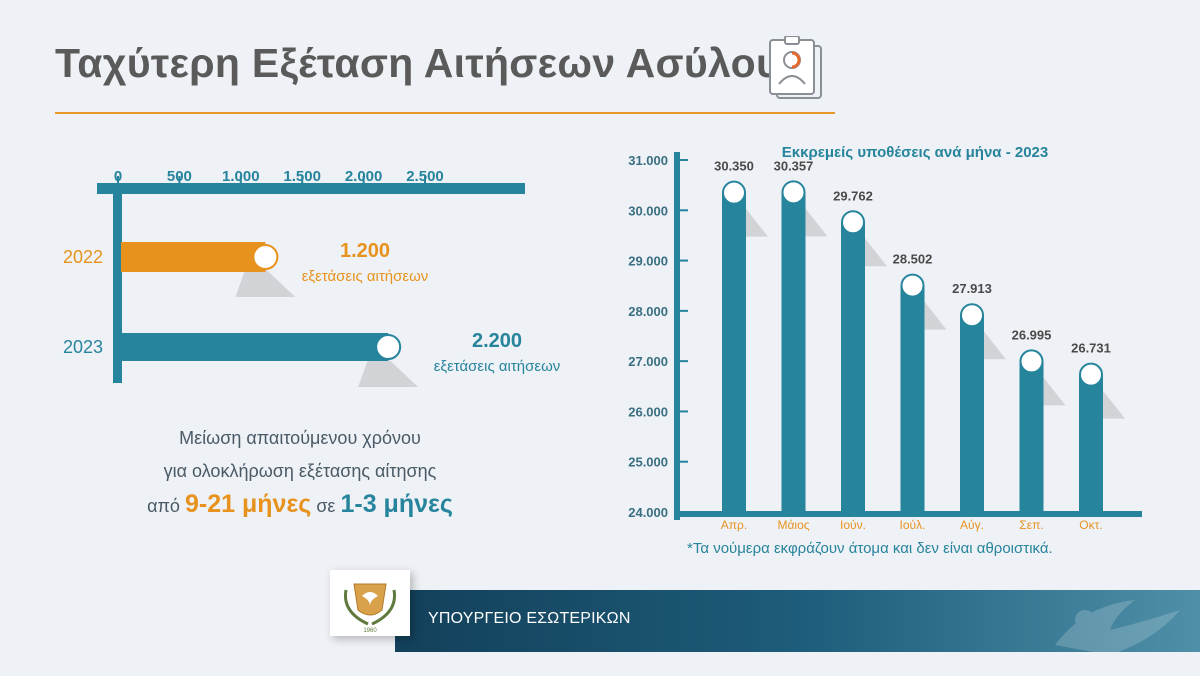  I want to click on x-tick-label: 1.000, so click(241, 176).